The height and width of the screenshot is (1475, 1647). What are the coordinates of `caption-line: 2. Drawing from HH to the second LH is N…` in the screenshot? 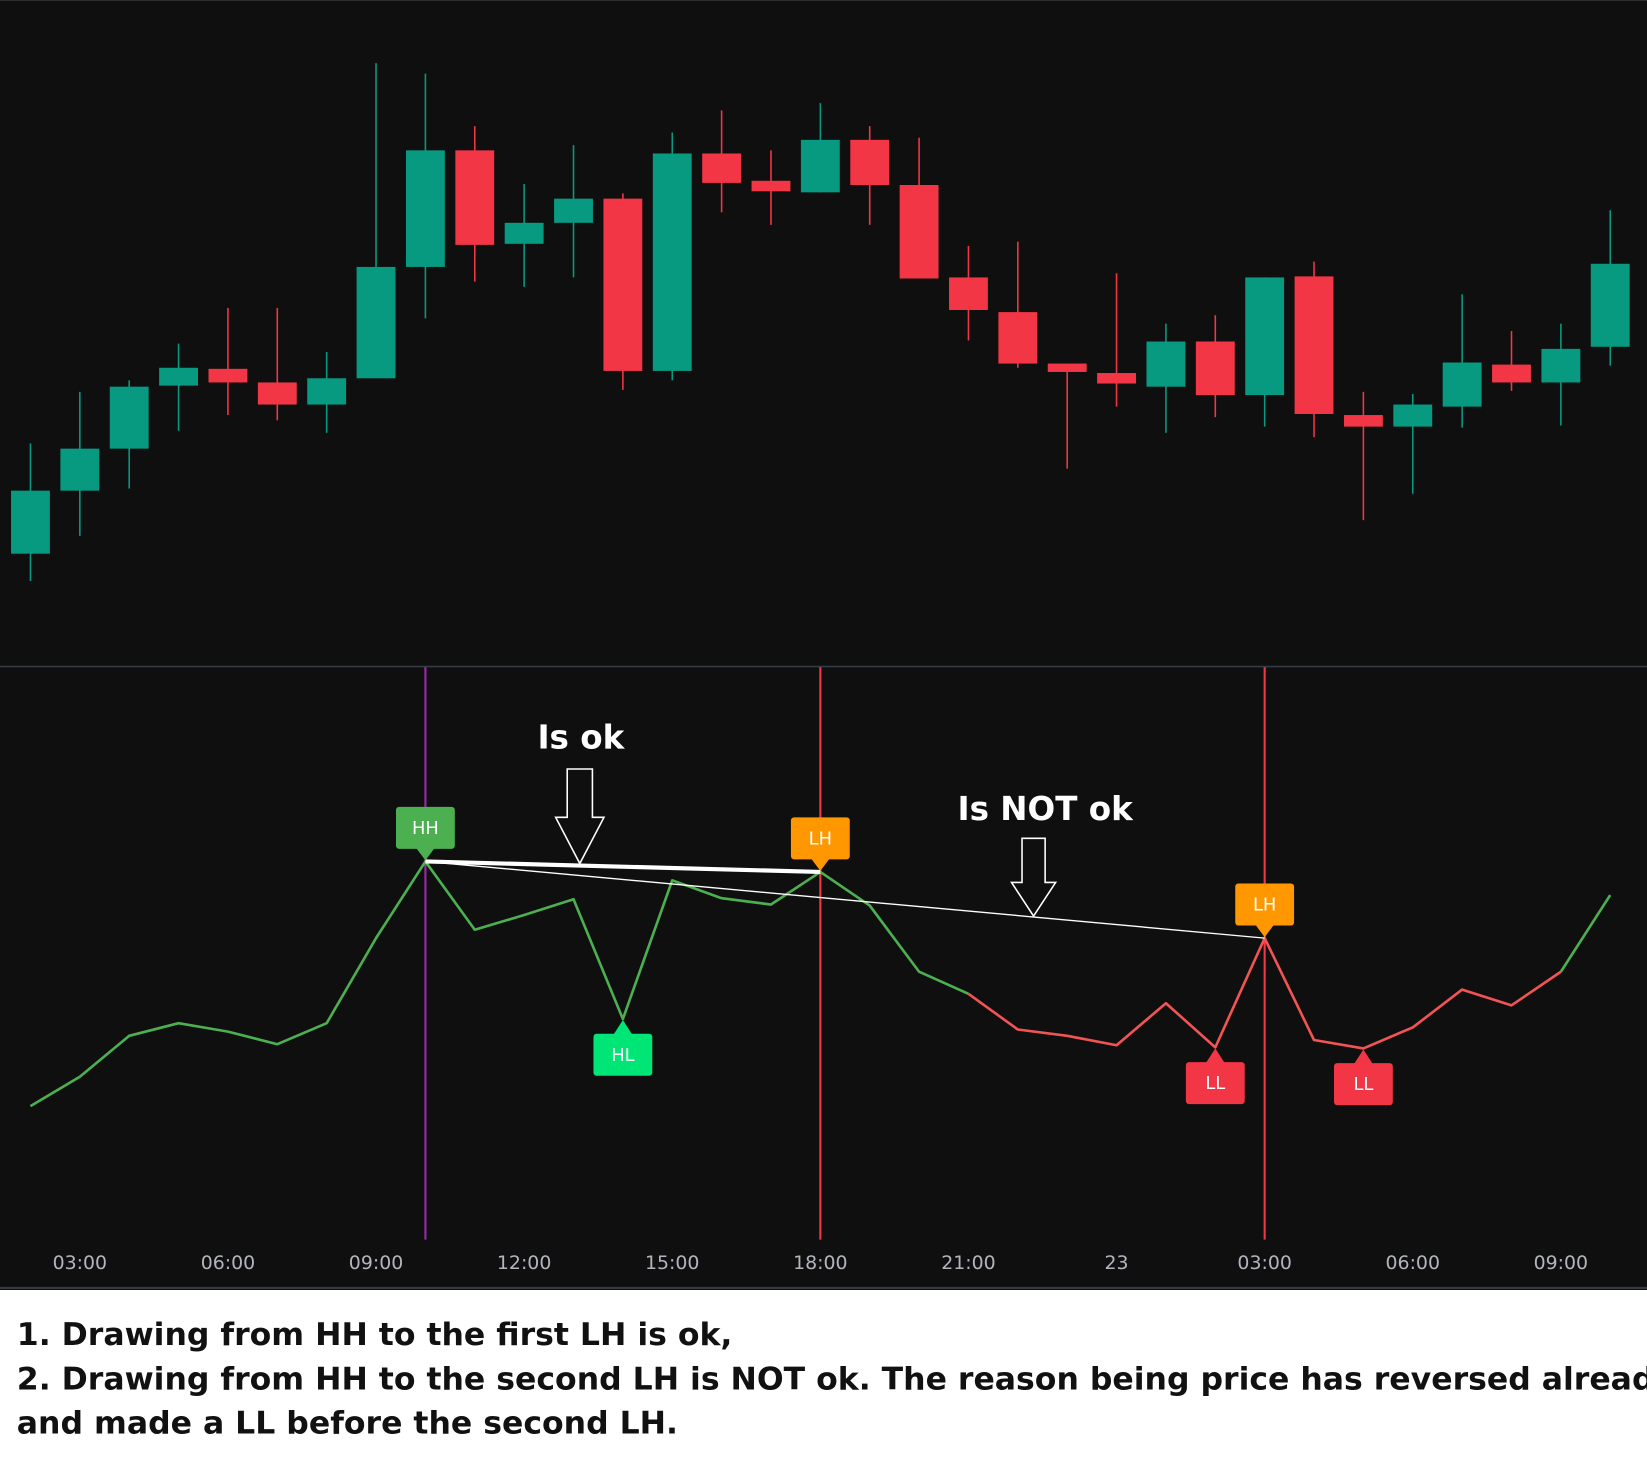 It's located at (832, 1379).